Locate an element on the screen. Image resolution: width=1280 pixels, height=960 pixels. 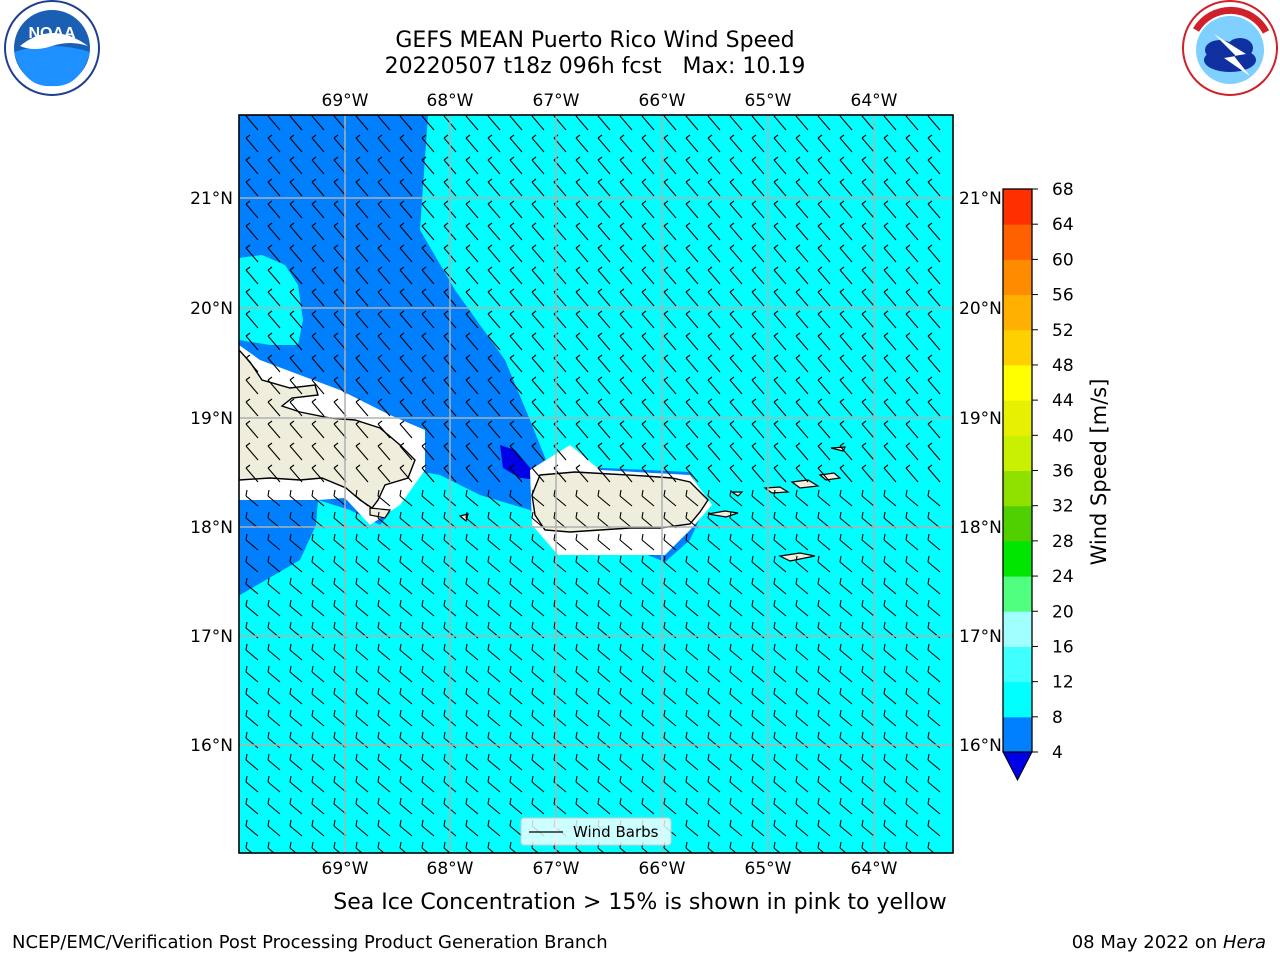
colorbar-tick-label: 44 is located at coordinates (1063, 401).